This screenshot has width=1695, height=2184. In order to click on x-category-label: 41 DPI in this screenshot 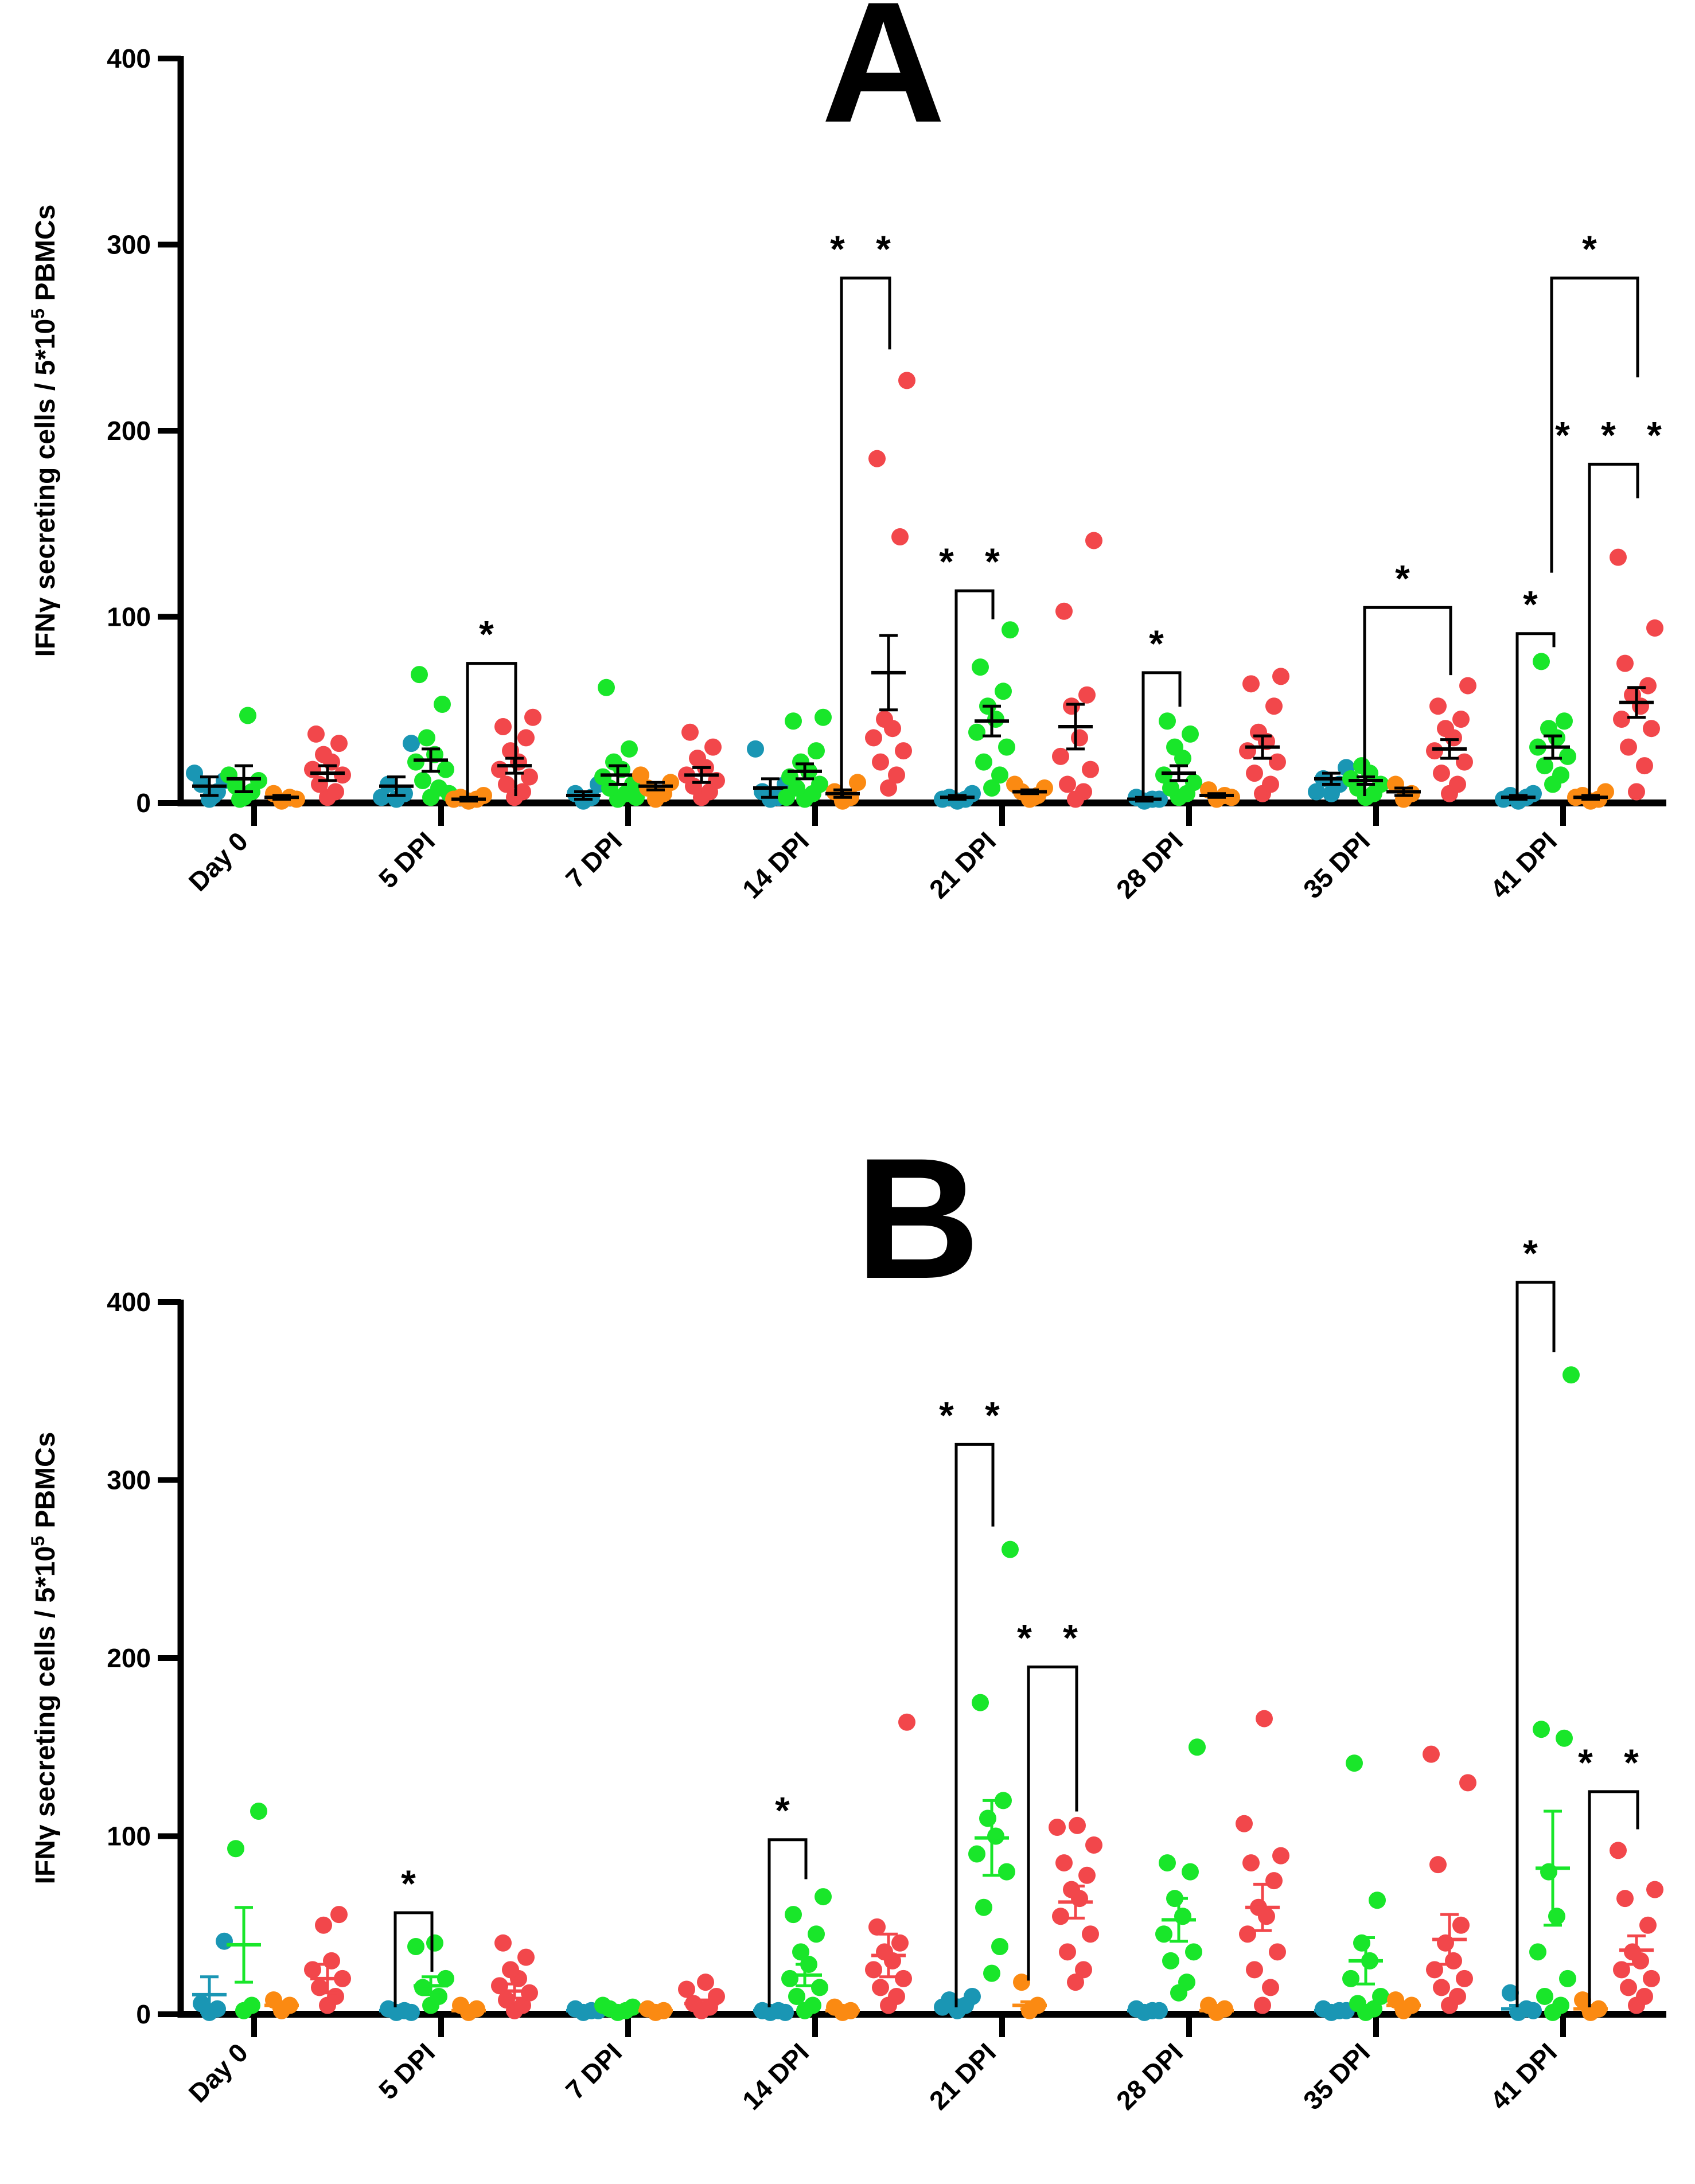, I will do `click(1523, 2076)`.